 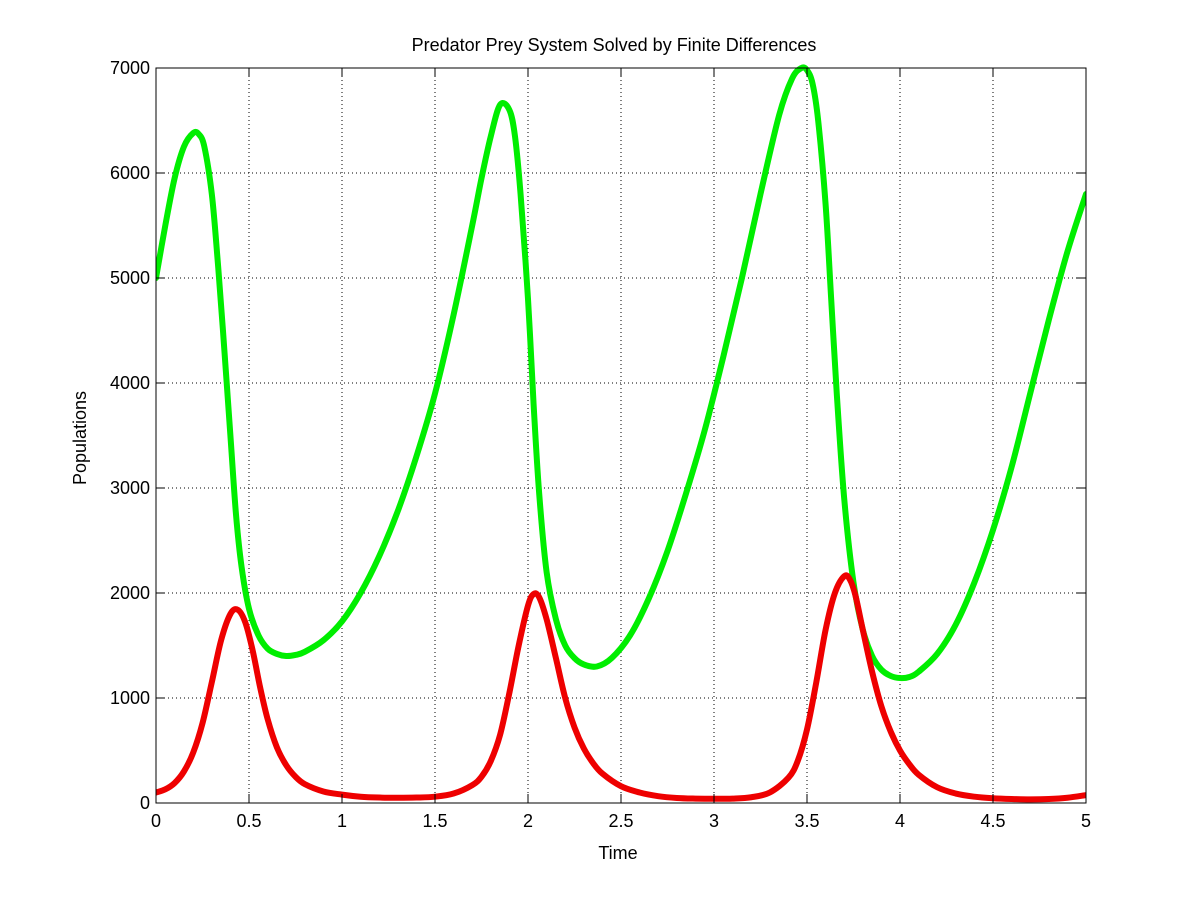 I want to click on x-tick-label: 0.5, so click(x=248, y=821).